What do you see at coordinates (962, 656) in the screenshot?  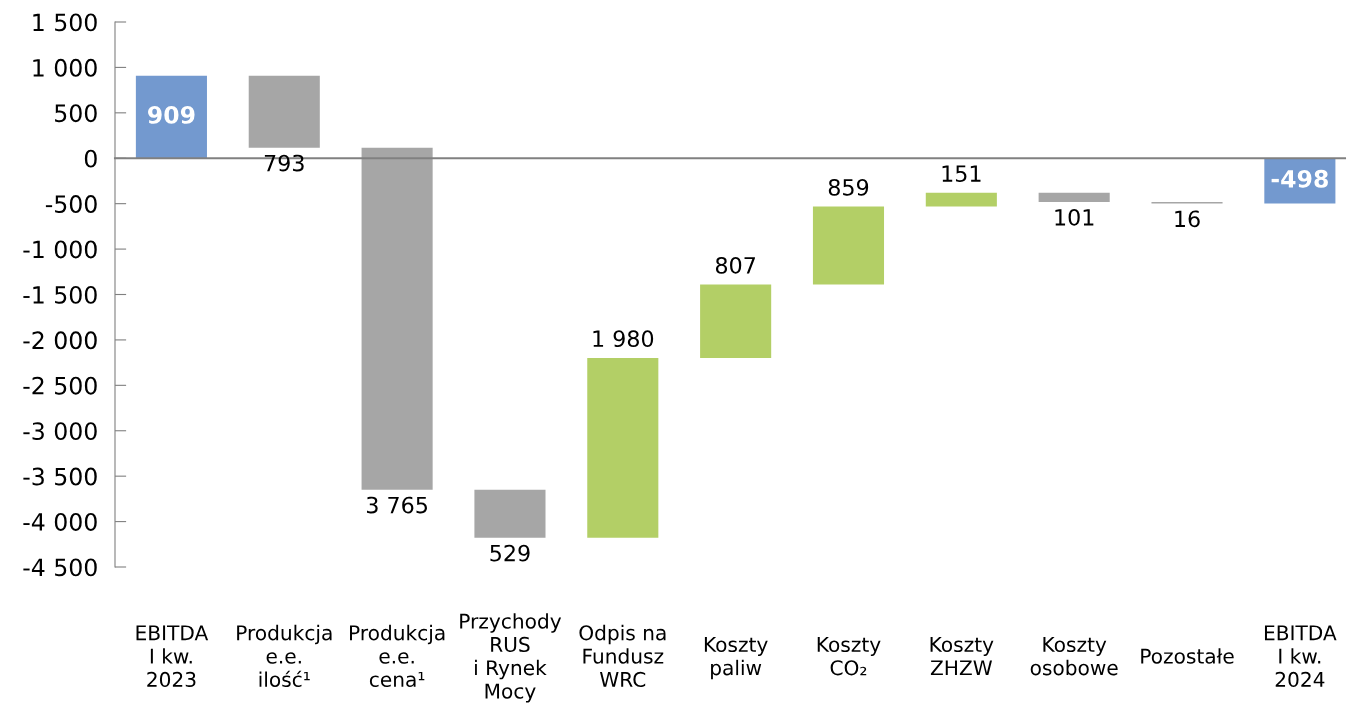 I see `x-tick-label: Koszty ZHZW` at bounding box center [962, 656].